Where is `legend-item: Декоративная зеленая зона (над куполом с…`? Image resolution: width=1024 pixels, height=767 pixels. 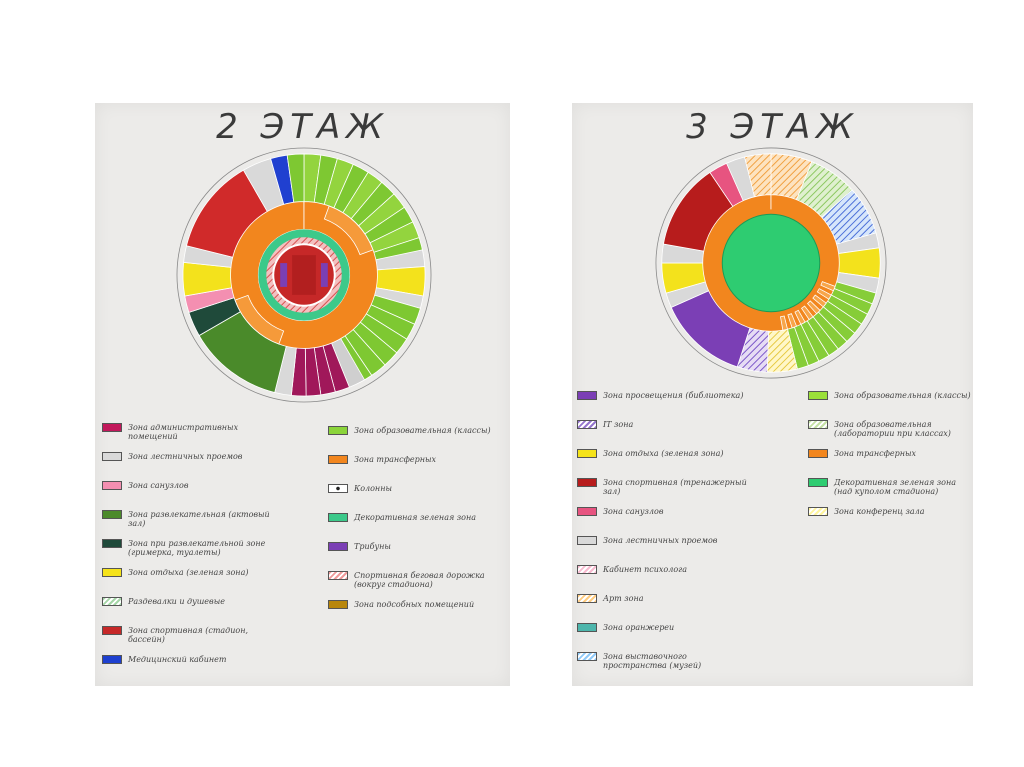
legend-item: Декоративная зеленая зона (над куполом с… is located at coordinates (890, 487).